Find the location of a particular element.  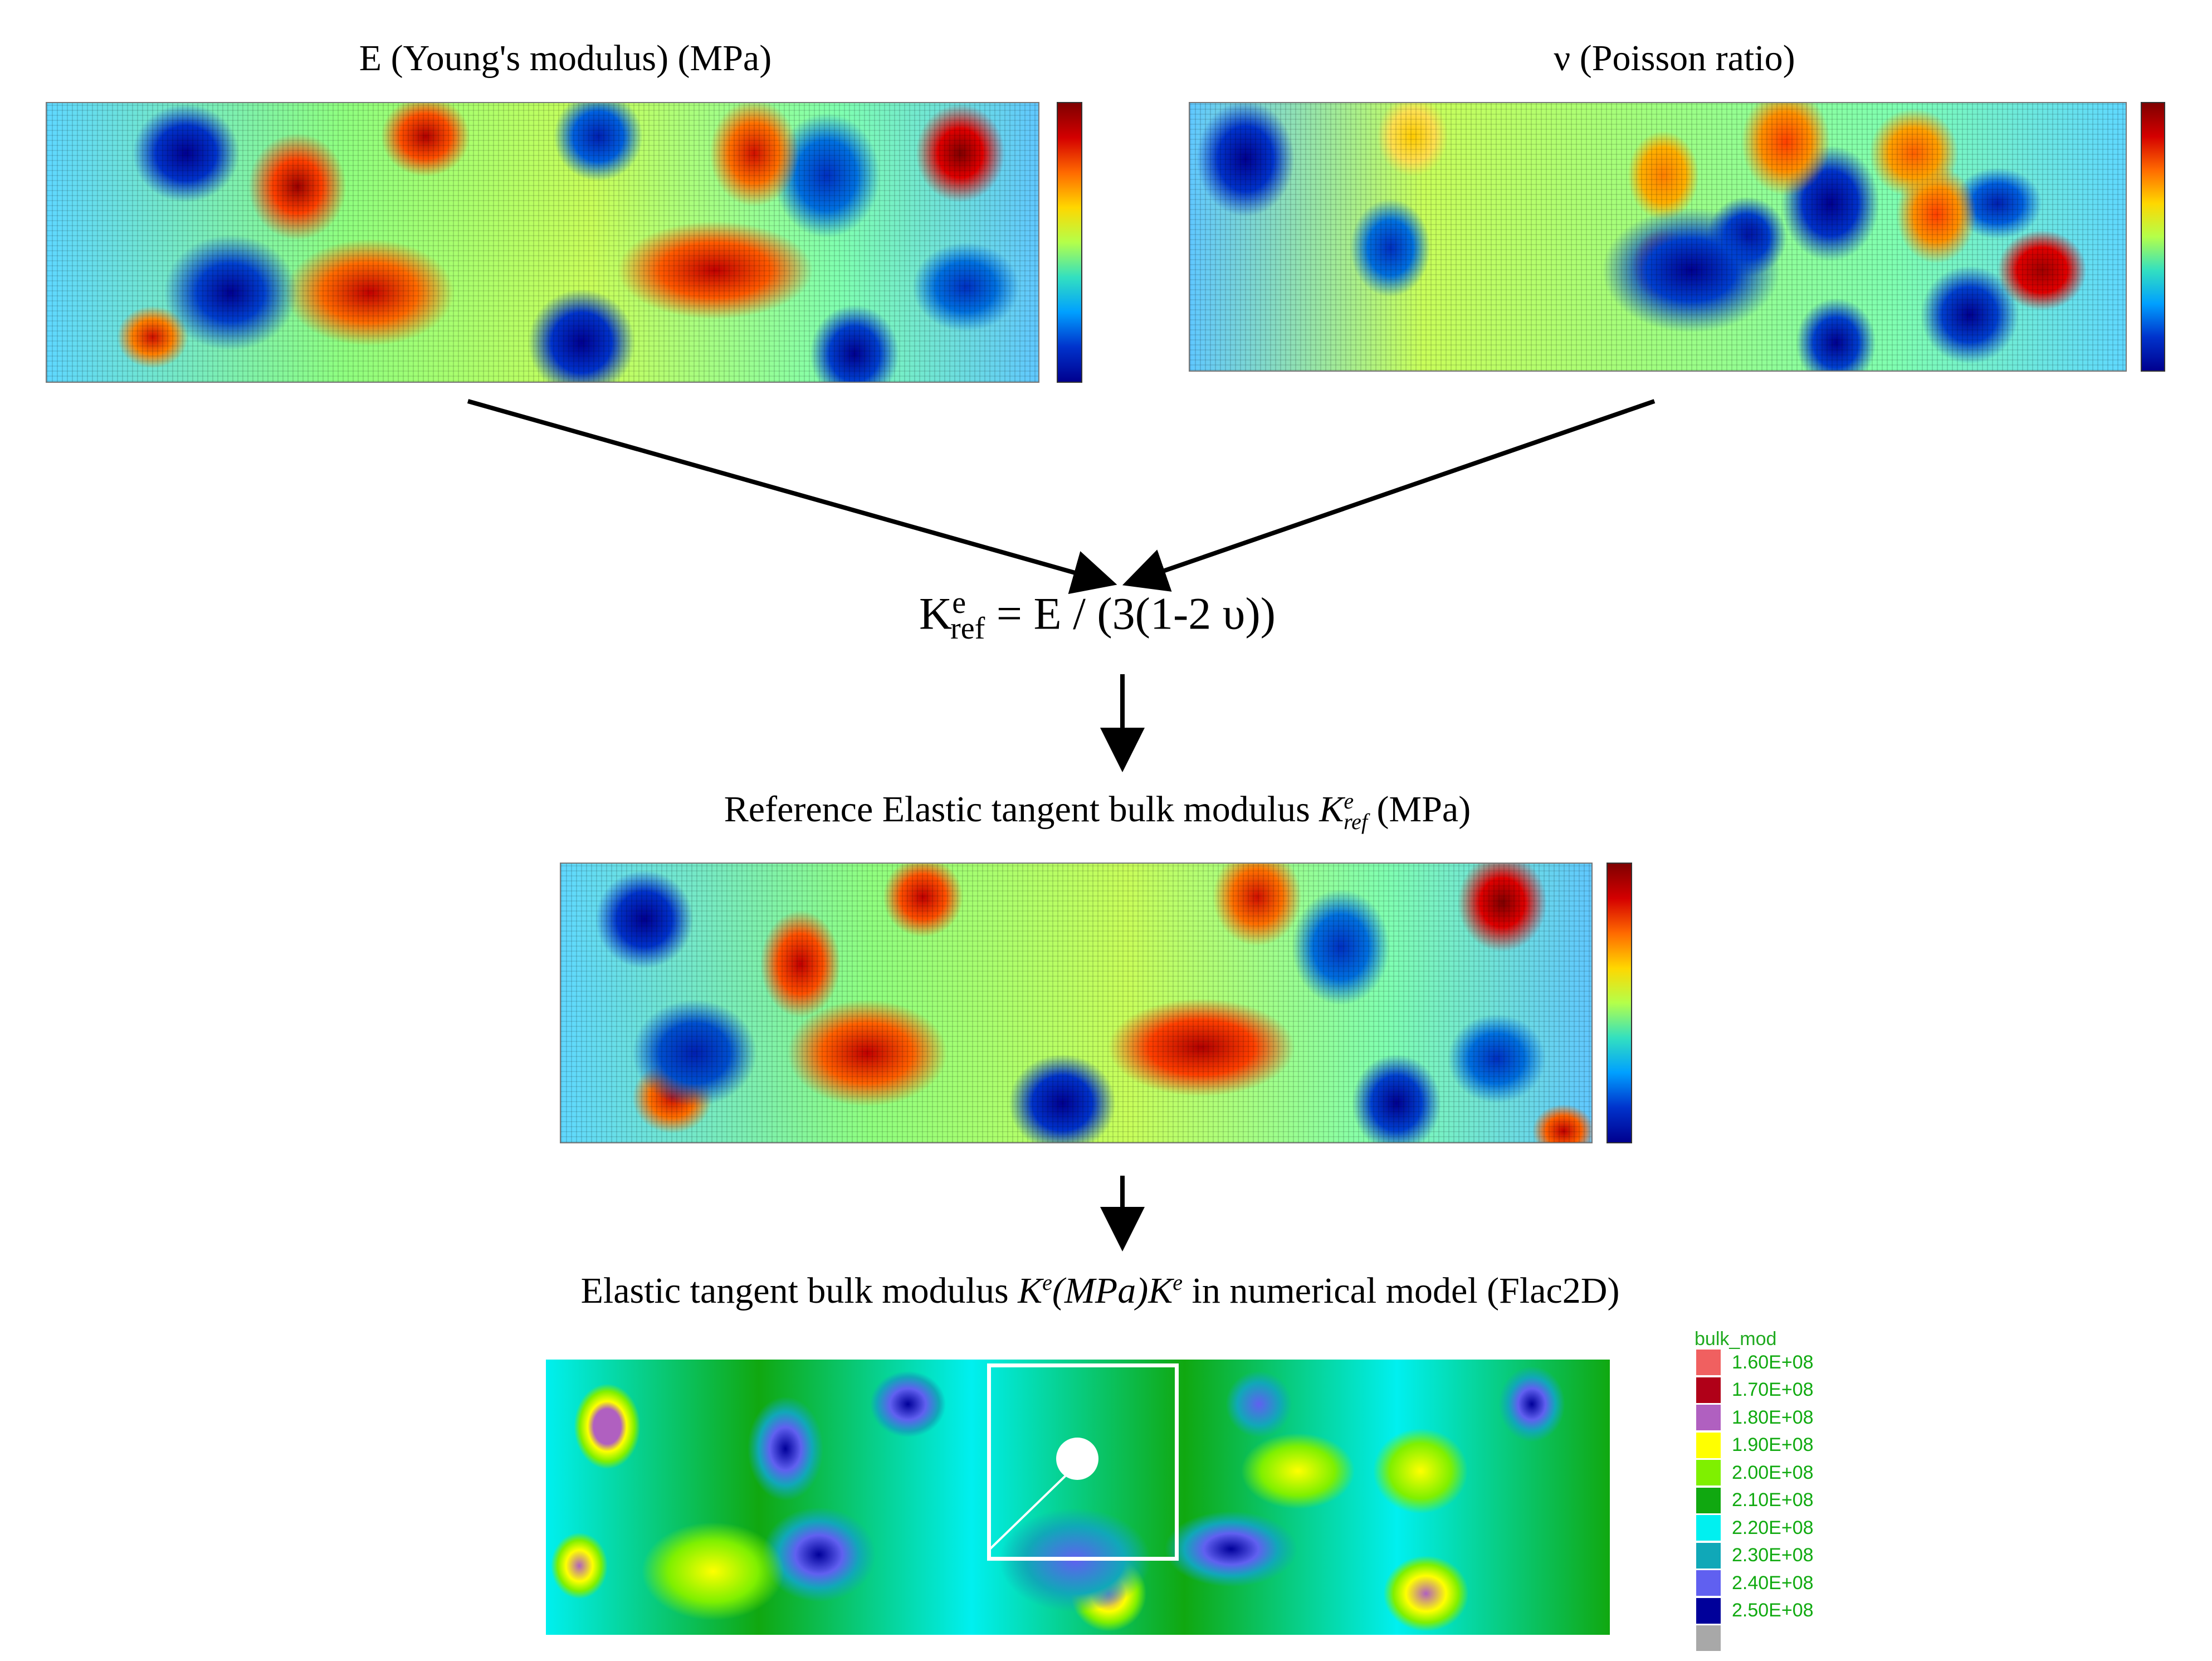

reference-title-symbol: K is located at coordinates (1331, 809).